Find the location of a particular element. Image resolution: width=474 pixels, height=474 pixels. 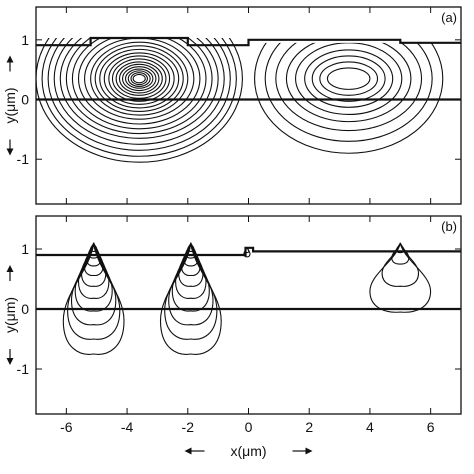

x-tick-label: 4 is located at coordinates (370, 427).